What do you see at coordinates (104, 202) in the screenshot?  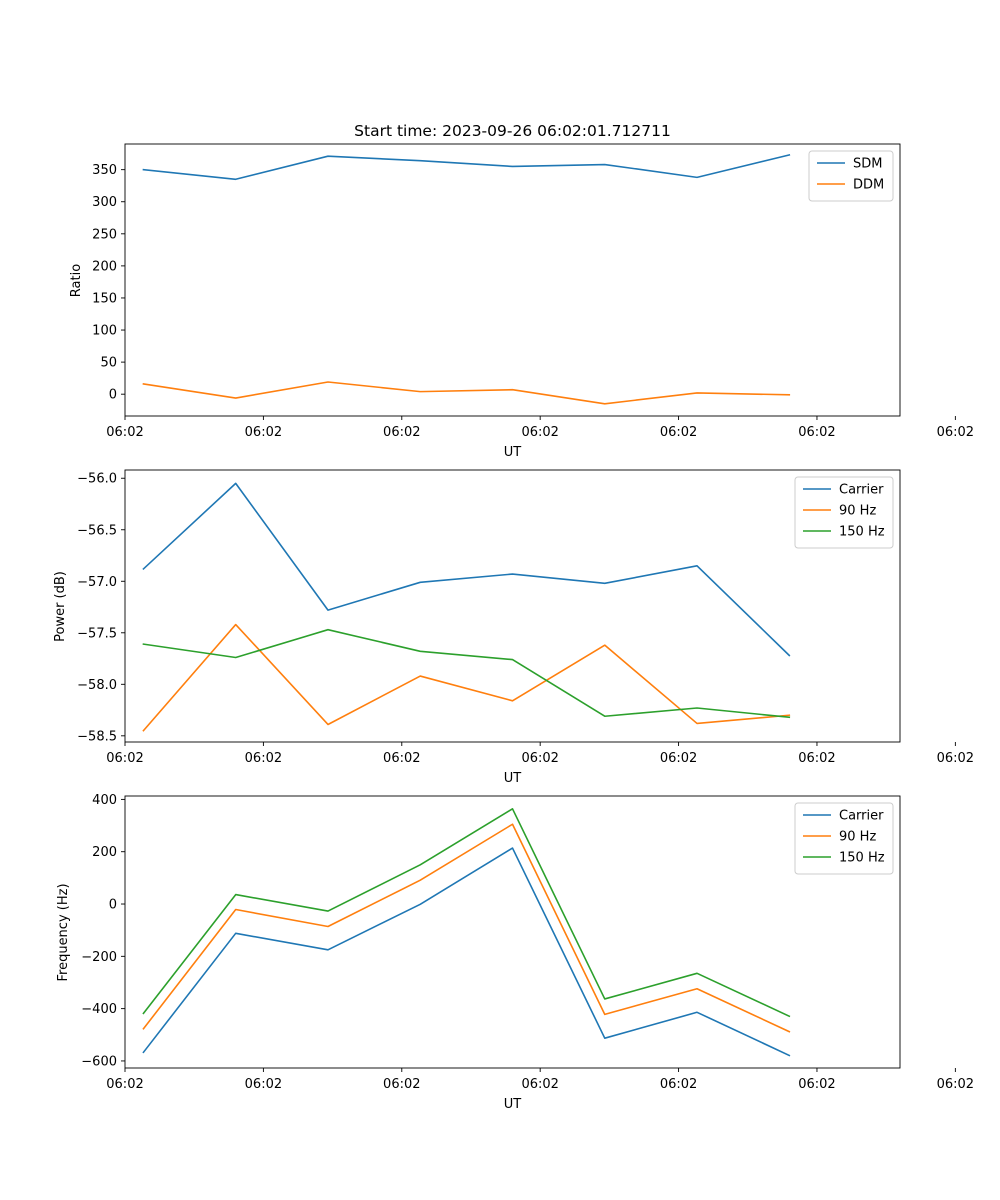 I see `ratio-ytick-label: 300` at bounding box center [104, 202].